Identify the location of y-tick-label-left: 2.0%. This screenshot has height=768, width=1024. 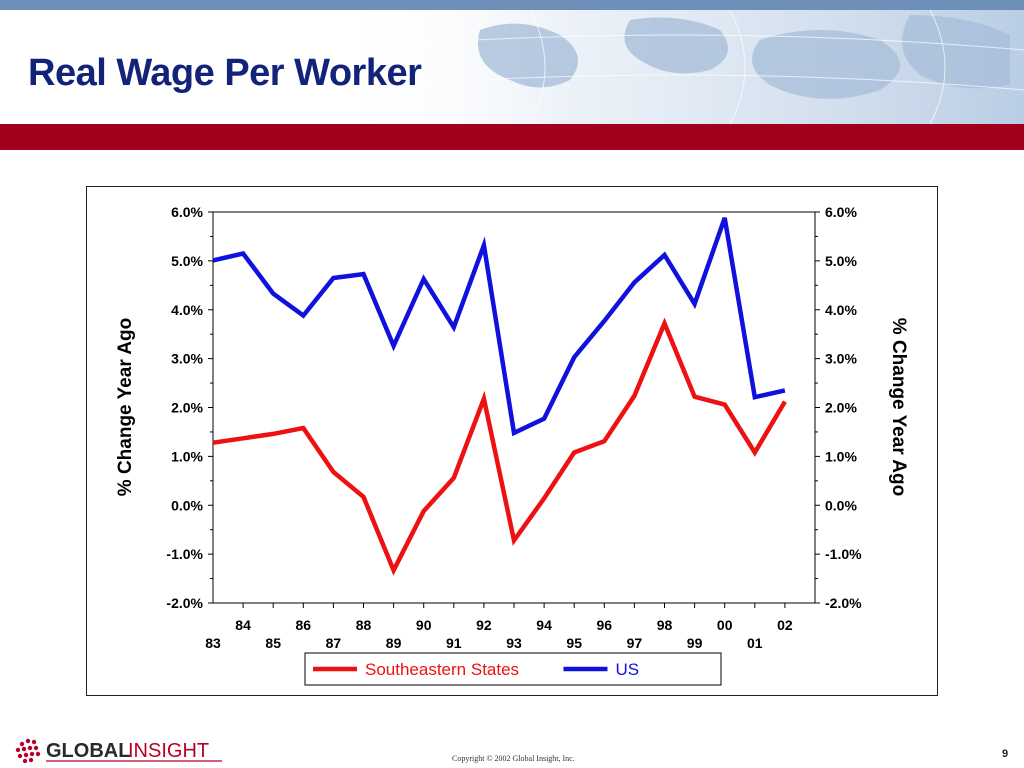
(187, 408).